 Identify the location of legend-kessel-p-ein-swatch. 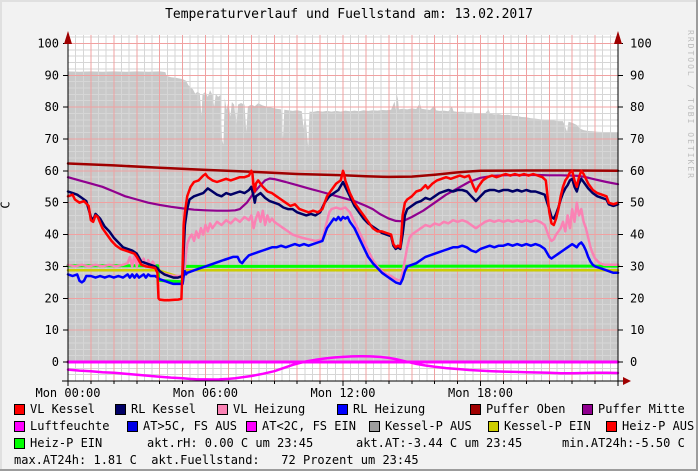
(493, 426).